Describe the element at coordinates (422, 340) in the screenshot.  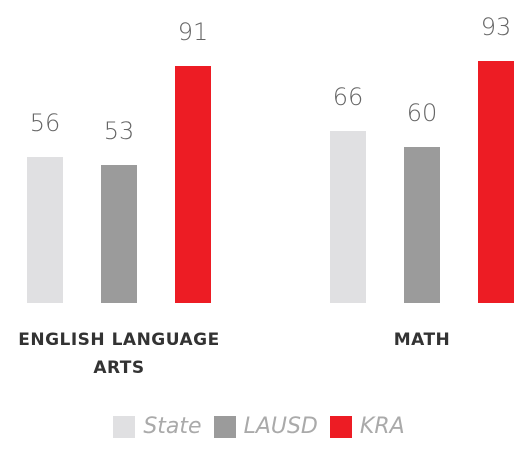
I see `category-label: MATH` at that location.